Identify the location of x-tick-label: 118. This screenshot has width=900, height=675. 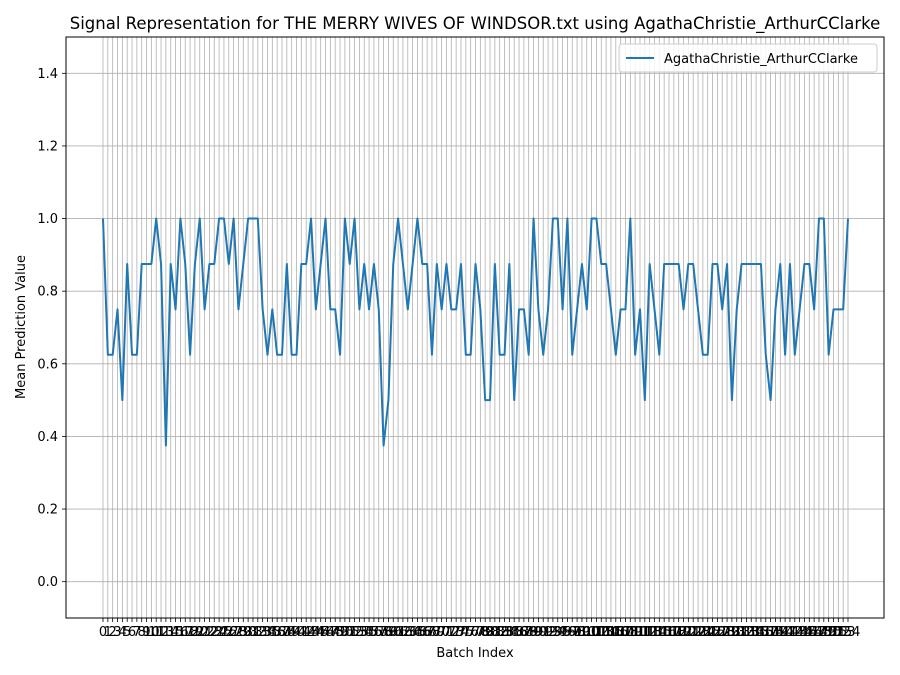
(673, 632).